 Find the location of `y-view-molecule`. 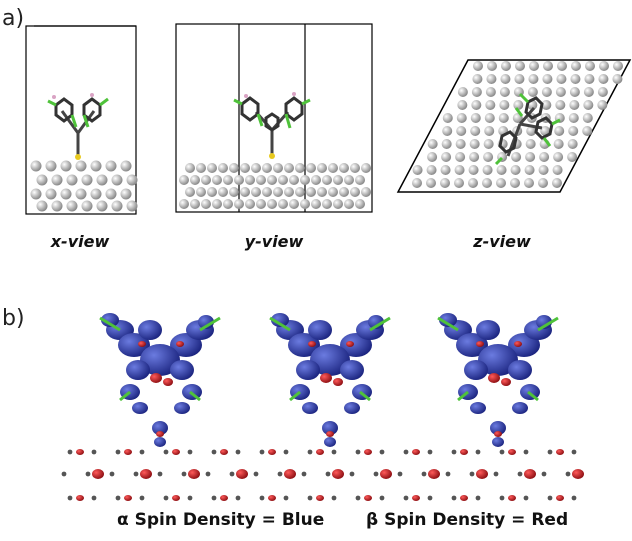

y-view-molecule is located at coordinates (272, 125).